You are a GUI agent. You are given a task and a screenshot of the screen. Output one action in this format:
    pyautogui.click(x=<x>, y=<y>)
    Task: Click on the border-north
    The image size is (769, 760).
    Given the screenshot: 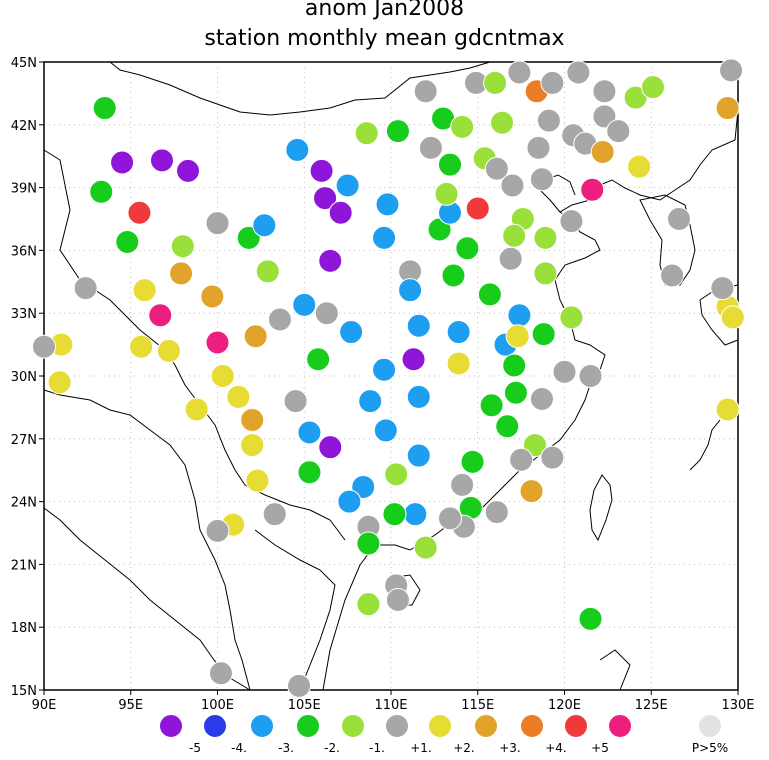 What is the action you would take?
    pyautogui.click(x=300, y=88)
    